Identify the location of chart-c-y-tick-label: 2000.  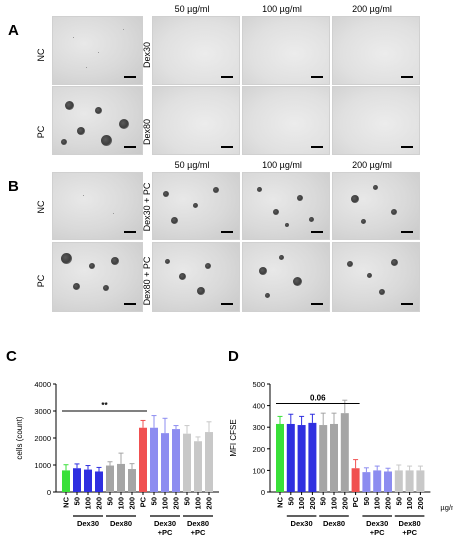
(42, 438).